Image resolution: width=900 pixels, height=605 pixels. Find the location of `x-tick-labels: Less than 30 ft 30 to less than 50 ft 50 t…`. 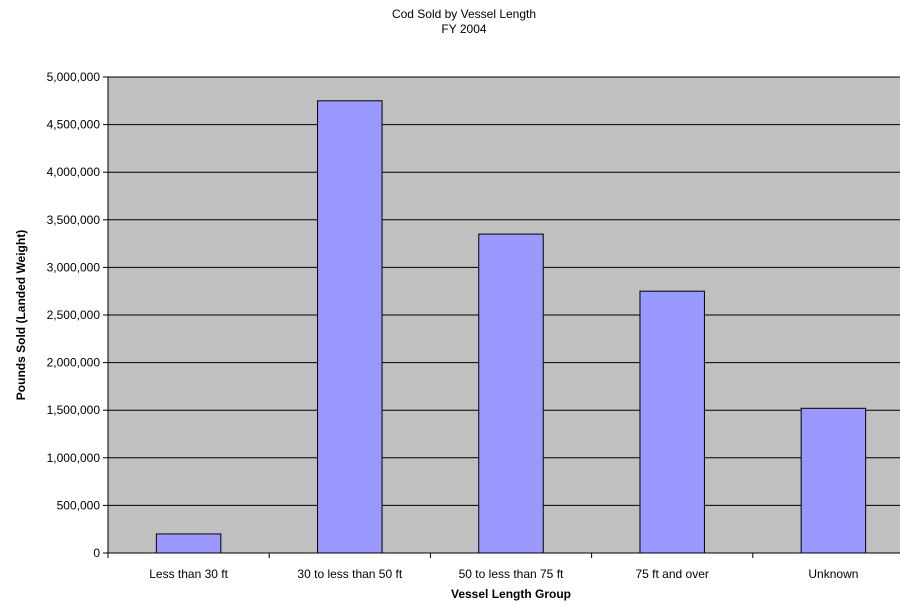

x-tick-labels: Less than 30 ft 30 to less than 50 ft 50 t… is located at coordinates (503, 574).